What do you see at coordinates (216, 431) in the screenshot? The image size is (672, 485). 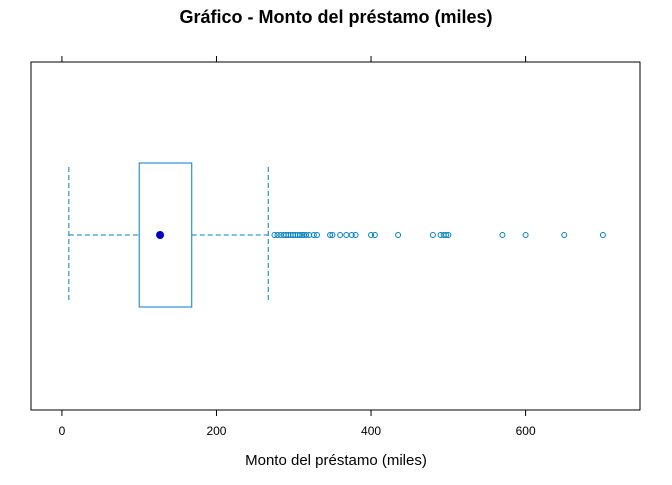 I see `tick-label-200: 200` at bounding box center [216, 431].